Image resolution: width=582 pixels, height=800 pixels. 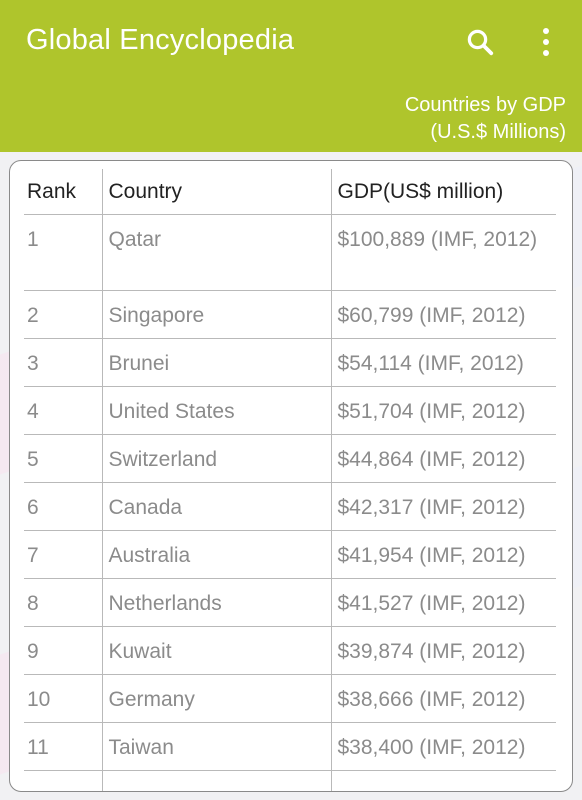 I want to click on country-cell: Brunei, so click(x=216, y=362).